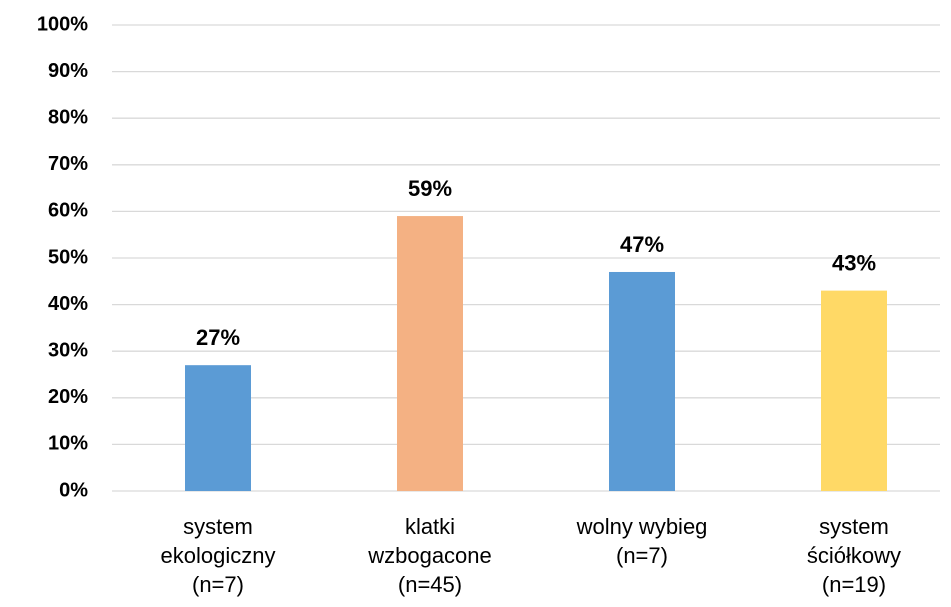 The image size is (951, 607). Describe the element at coordinates (68, 350) in the screenshot. I see `y-tick-label: 30%` at that location.